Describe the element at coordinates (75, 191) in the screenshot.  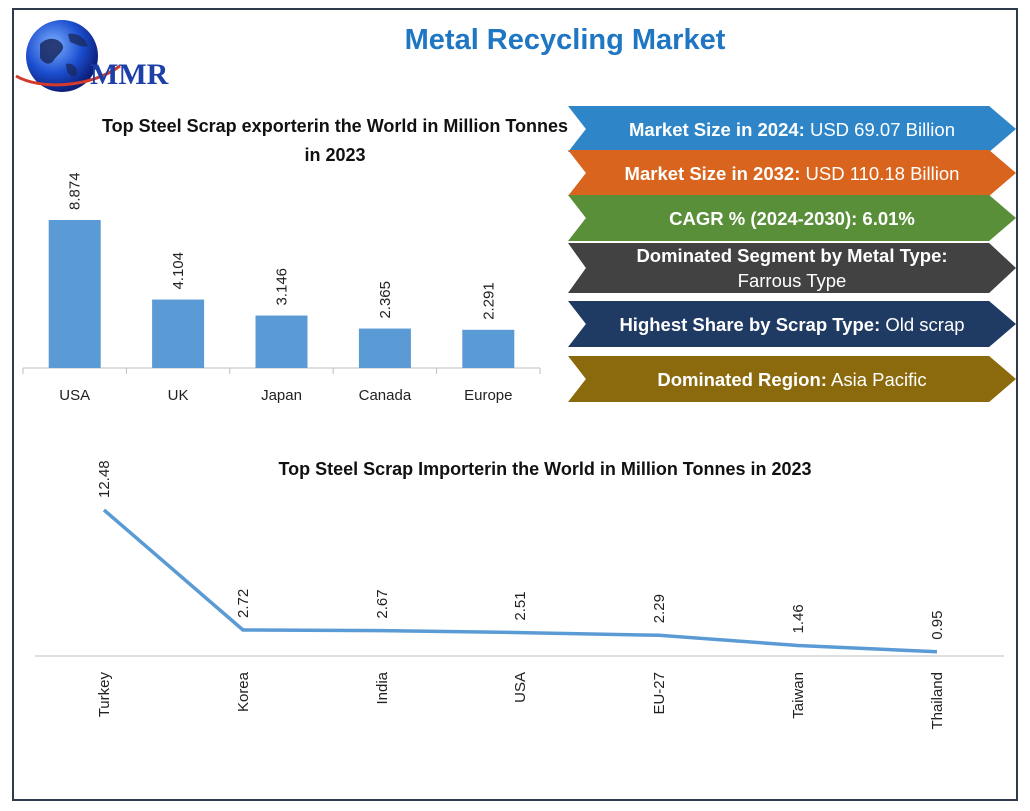
I see `bar-value-label: 8.874` at that location.